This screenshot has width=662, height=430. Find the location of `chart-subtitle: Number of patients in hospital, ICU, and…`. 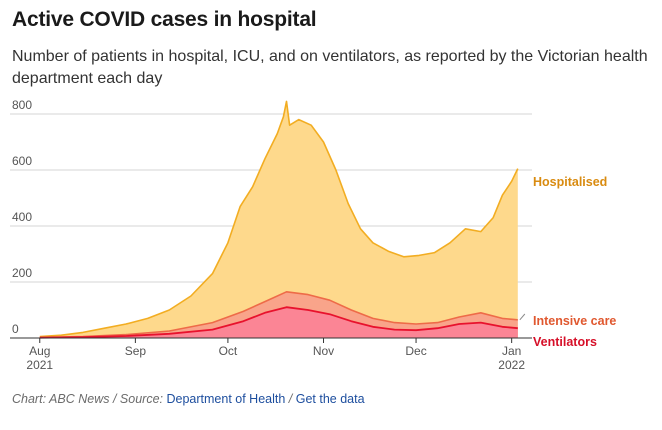

chart-subtitle: Number of patients in hospital, ICU, and… is located at coordinates (330, 67).